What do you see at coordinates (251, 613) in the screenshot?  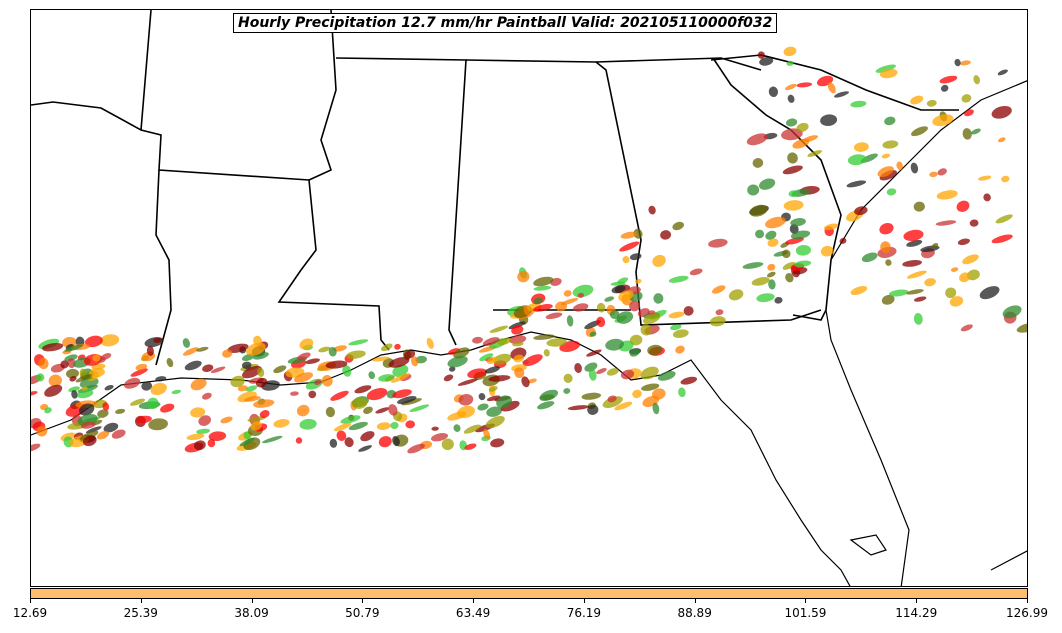 I see `colorbar-tick-label: 38.09` at bounding box center [251, 613].